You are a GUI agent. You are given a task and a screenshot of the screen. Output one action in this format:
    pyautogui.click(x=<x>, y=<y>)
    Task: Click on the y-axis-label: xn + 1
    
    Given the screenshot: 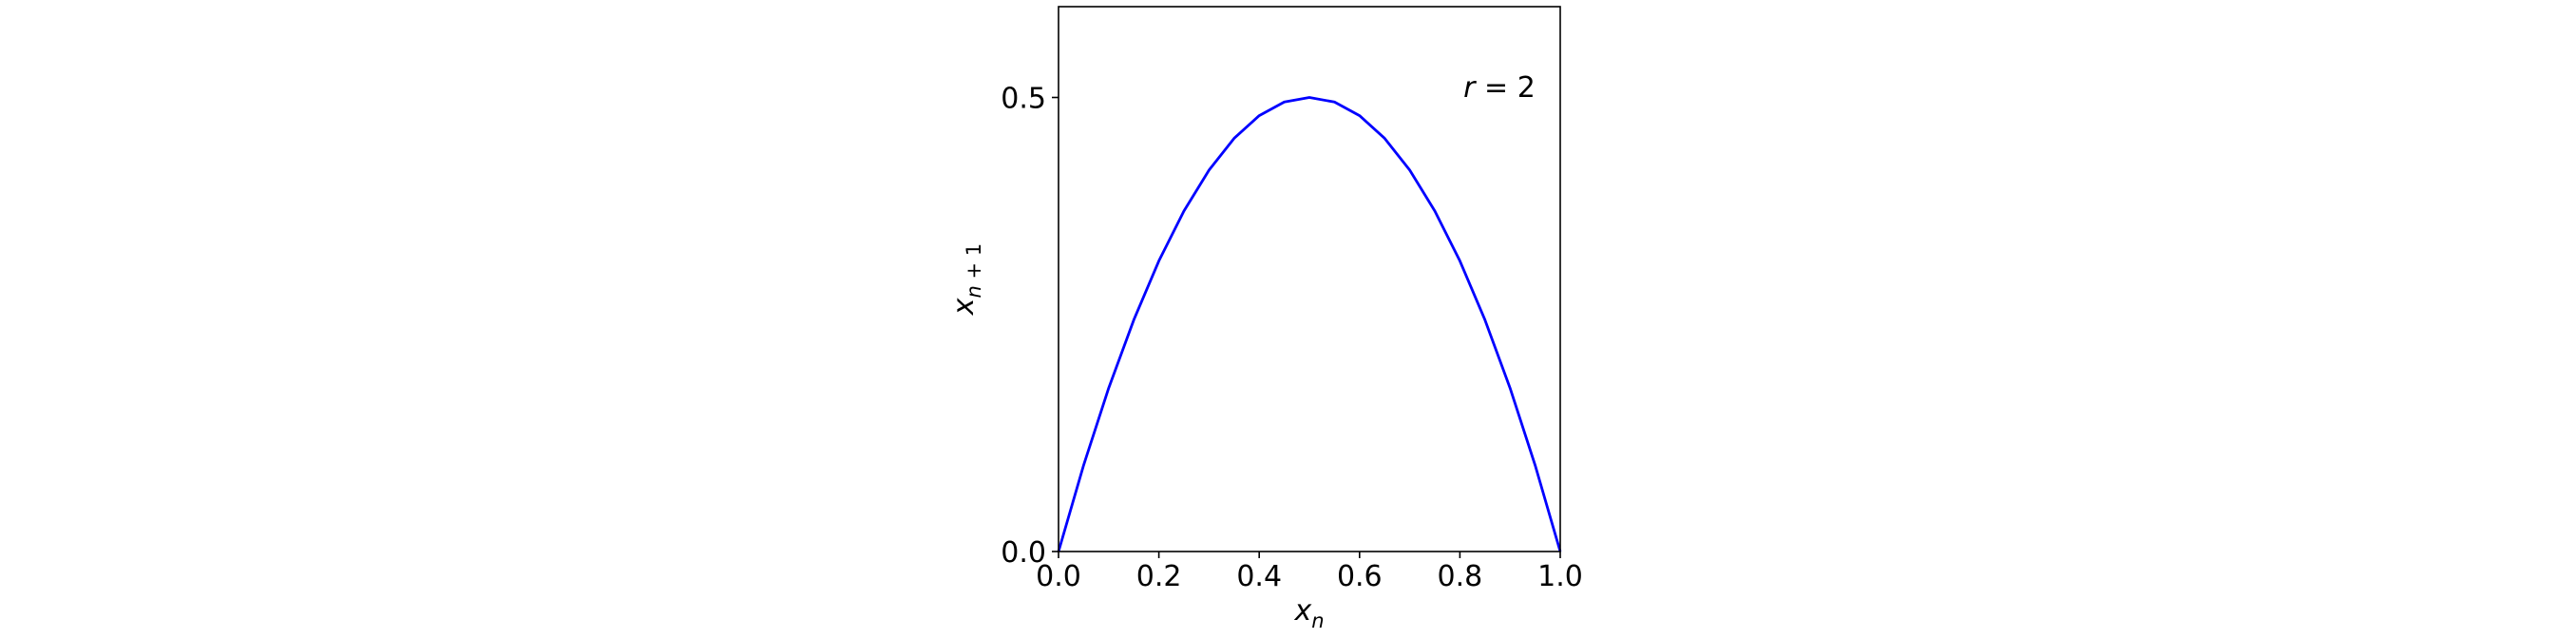 What is the action you would take?
    pyautogui.click(x=966, y=279)
    